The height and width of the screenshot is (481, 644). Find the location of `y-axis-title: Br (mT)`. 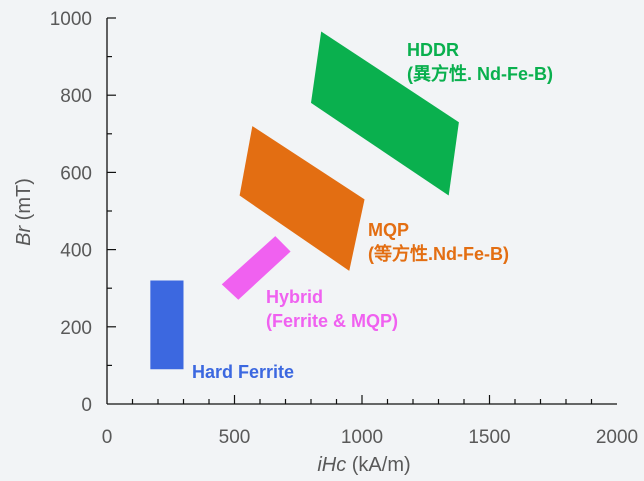

y-axis-title: Br (mT) is located at coordinates (24, 212).